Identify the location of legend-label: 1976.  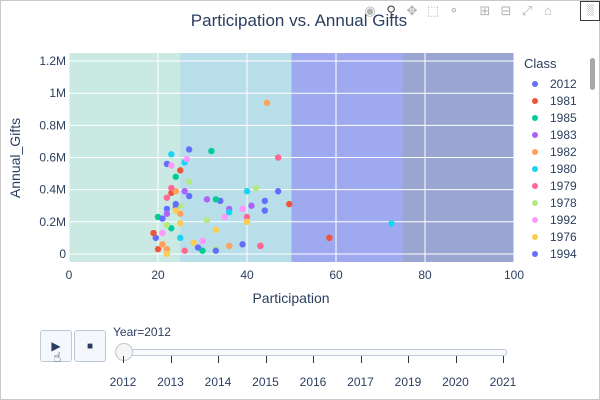
(563, 236).